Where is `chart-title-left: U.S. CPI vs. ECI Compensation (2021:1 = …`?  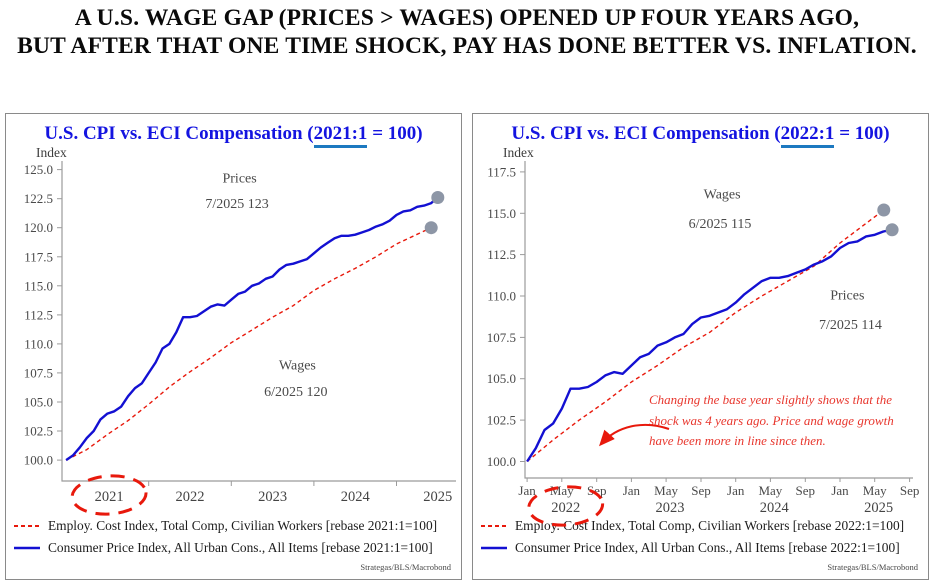 chart-title-left: U.S. CPI vs. ECI Compensation (2021:1 = … is located at coordinates (233, 135).